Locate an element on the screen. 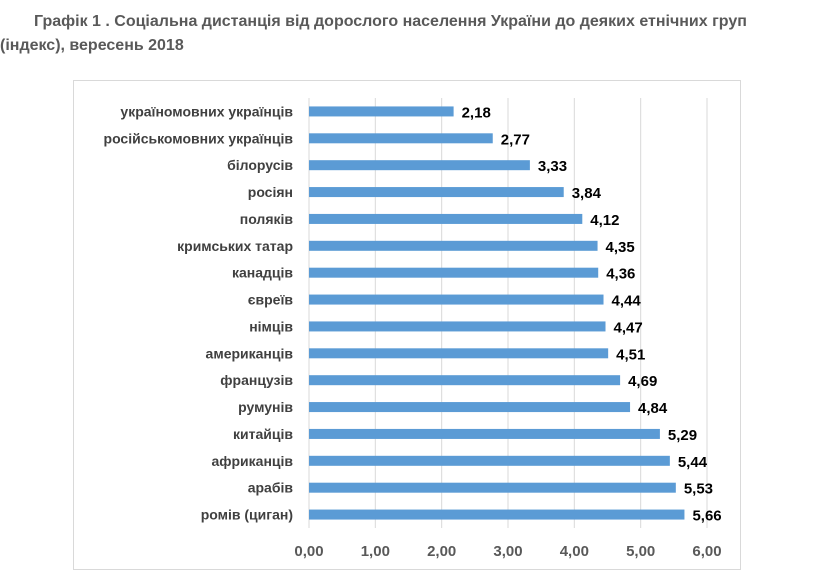  category-label: ромів (циган) is located at coordinates (247, 515).